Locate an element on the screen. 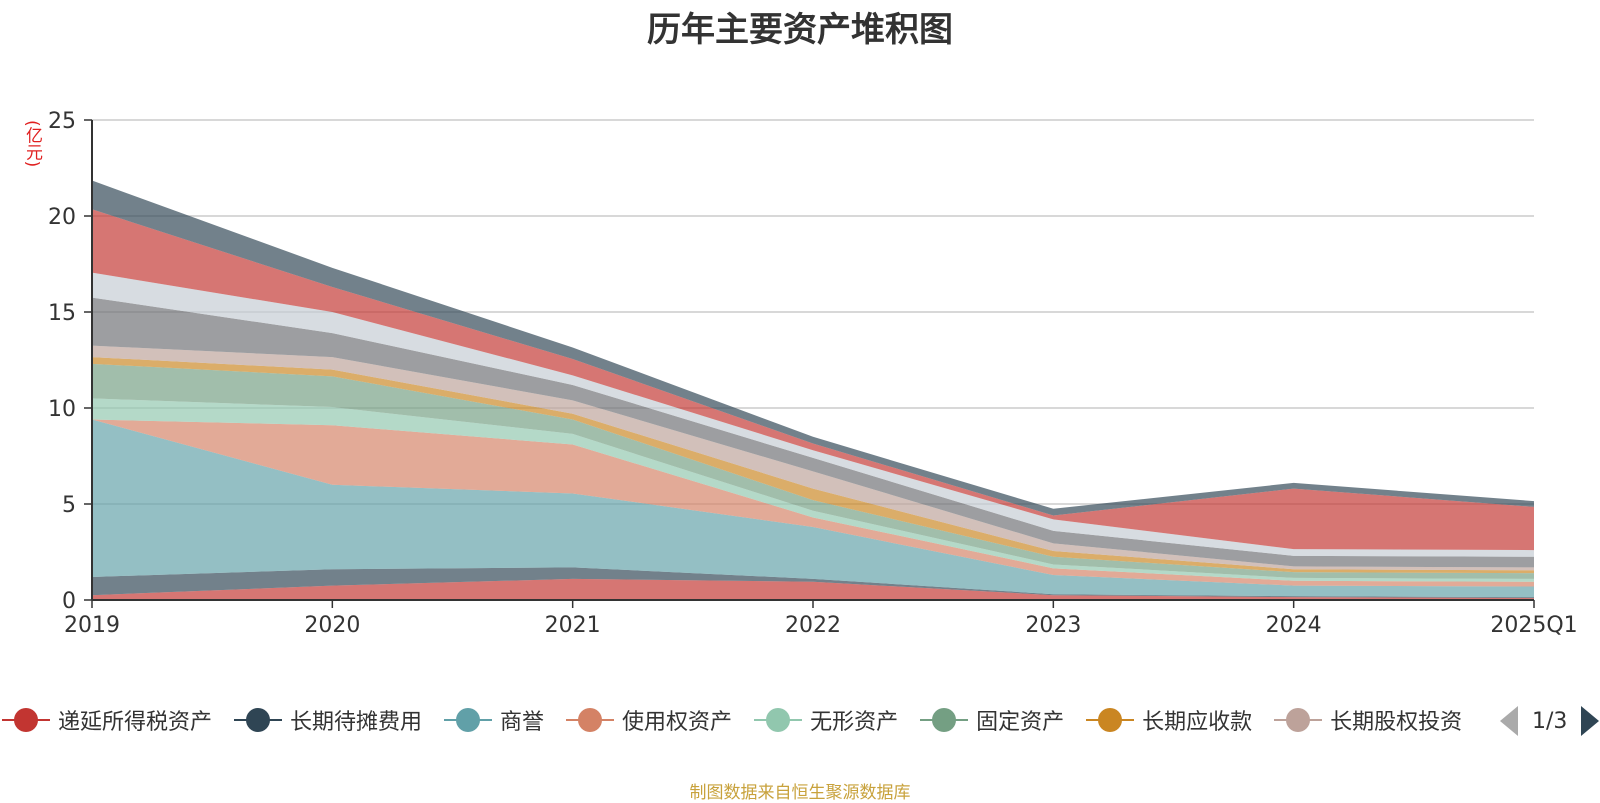 The image size is (1600, 803). legend-item: 长期待摊费用 is located at coordinates (327, 720).